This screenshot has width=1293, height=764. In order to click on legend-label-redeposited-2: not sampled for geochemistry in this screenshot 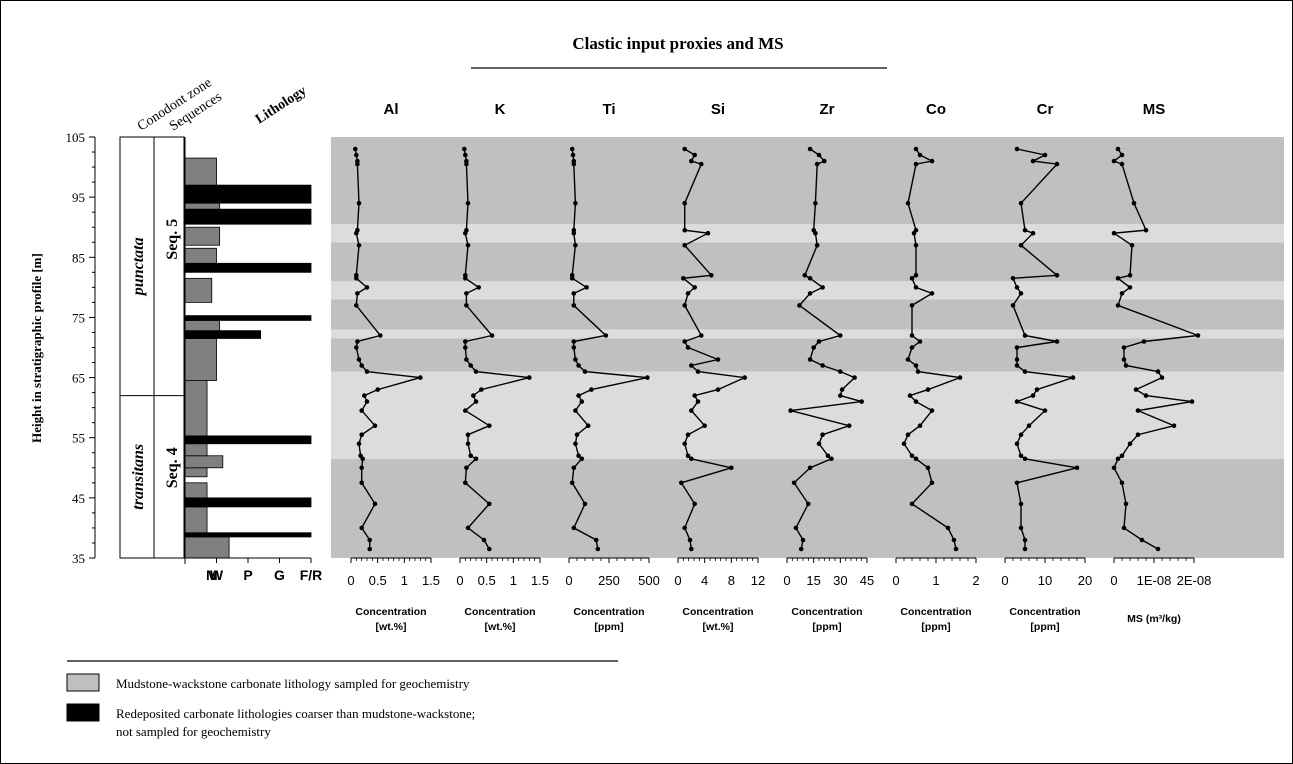, I will do `click(193, 731)`.